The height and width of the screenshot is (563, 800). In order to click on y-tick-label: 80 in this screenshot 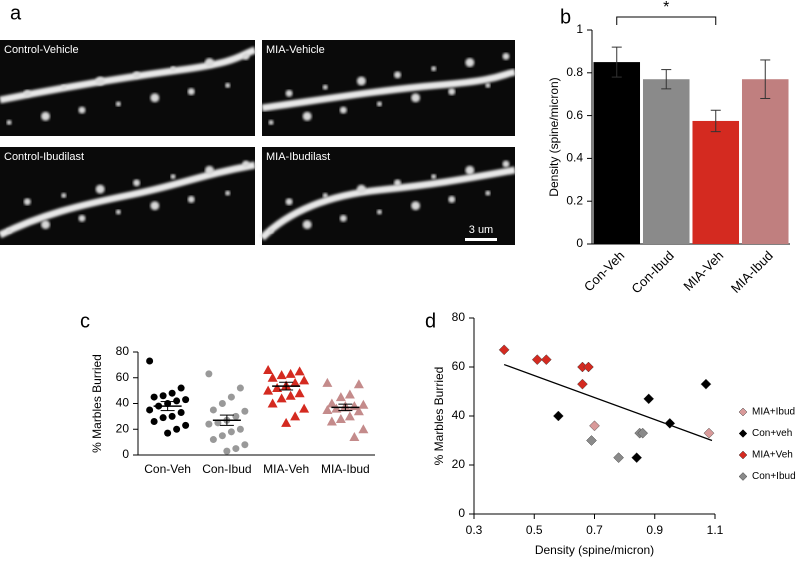, I will do `click(123, 351)`.